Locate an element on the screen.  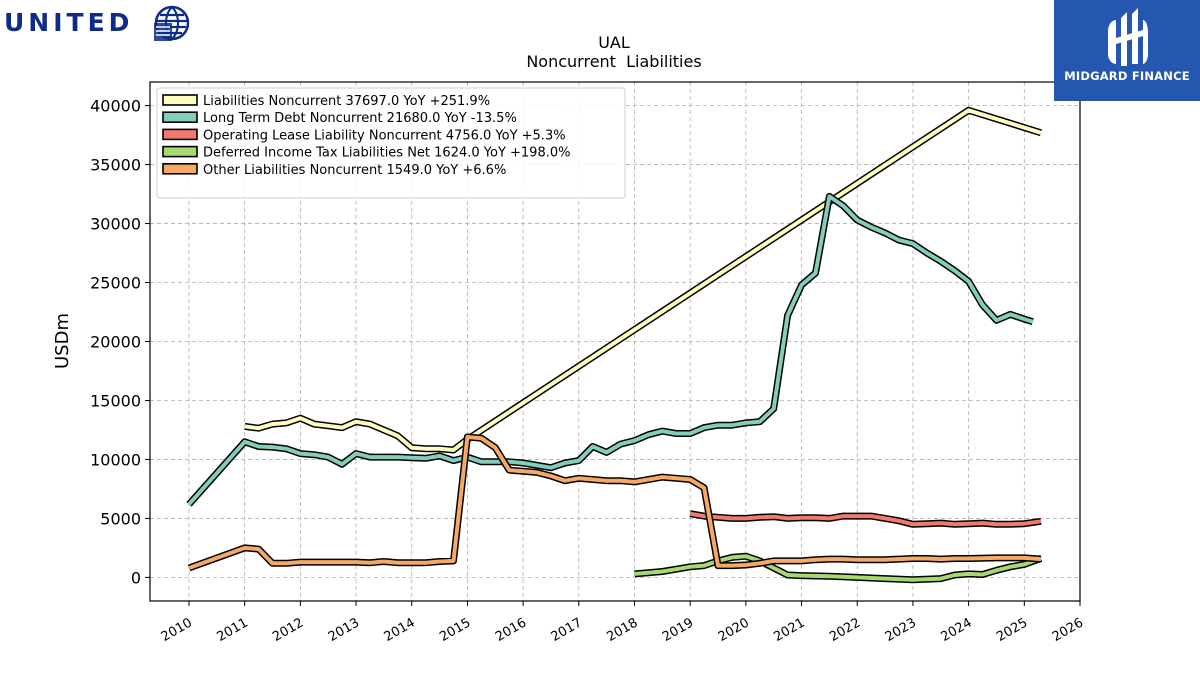
united-logo-wordmark: UNITED is located at coordinates (69, 22).